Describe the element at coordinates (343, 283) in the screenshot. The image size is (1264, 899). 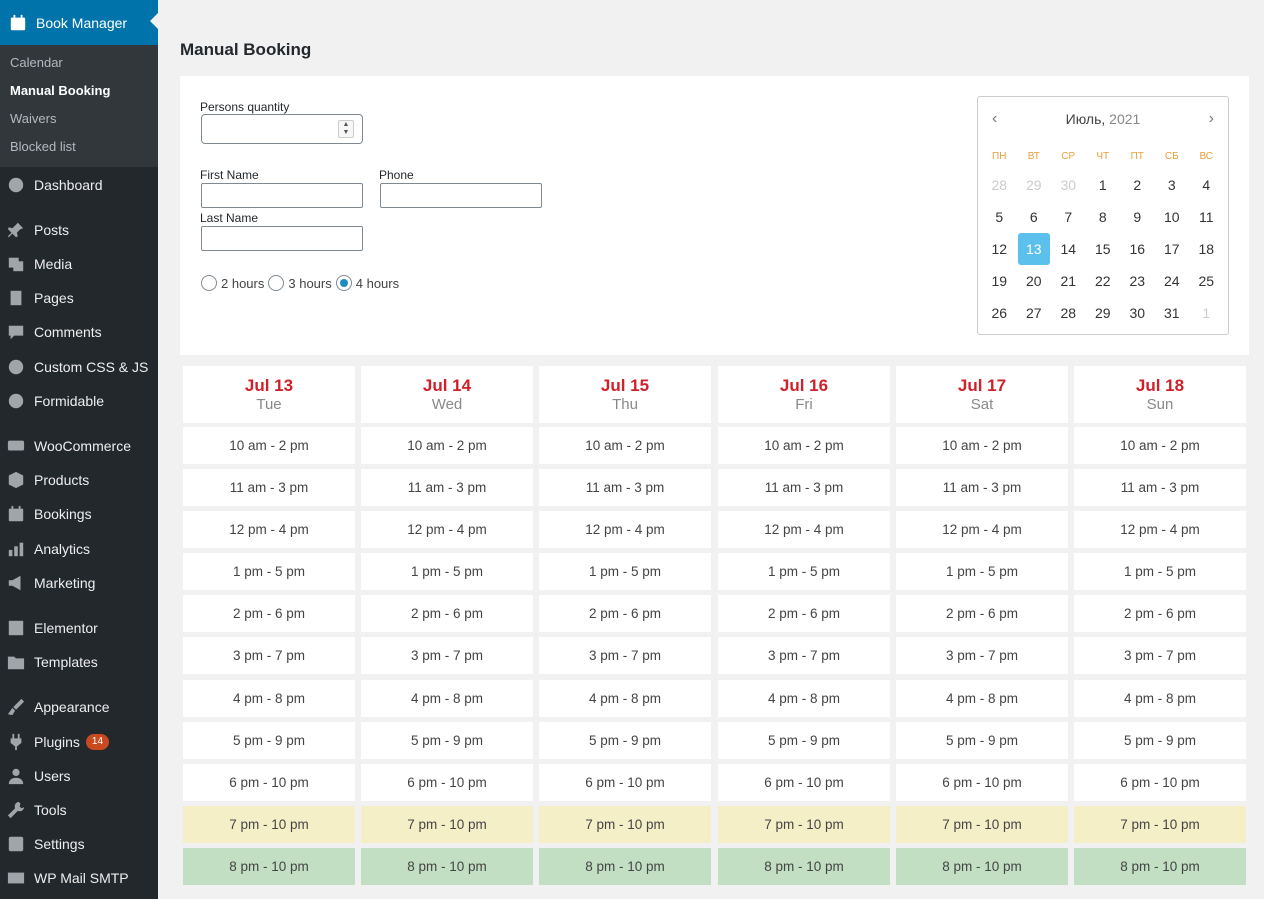
I see `radio-4-hours` at that location.